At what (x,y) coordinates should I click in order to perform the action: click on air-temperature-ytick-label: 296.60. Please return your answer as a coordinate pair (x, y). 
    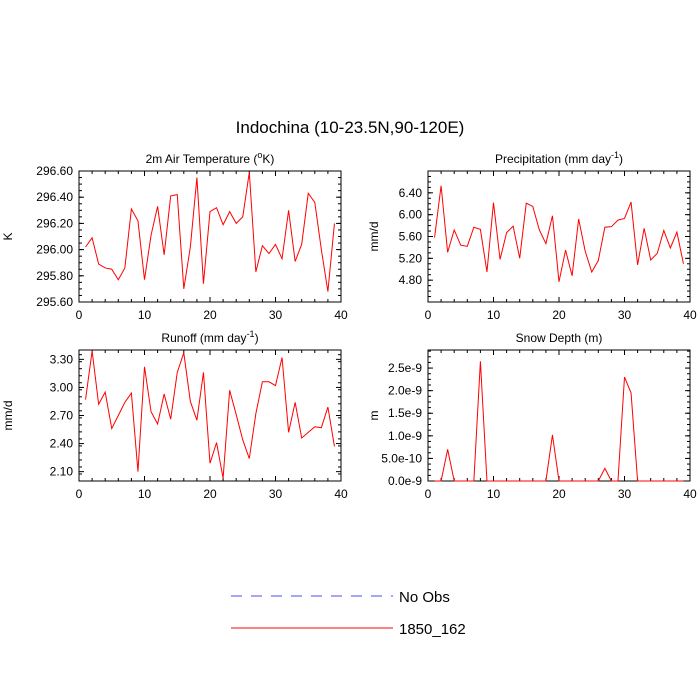
    Looking at the image, I should click on (54, 171).